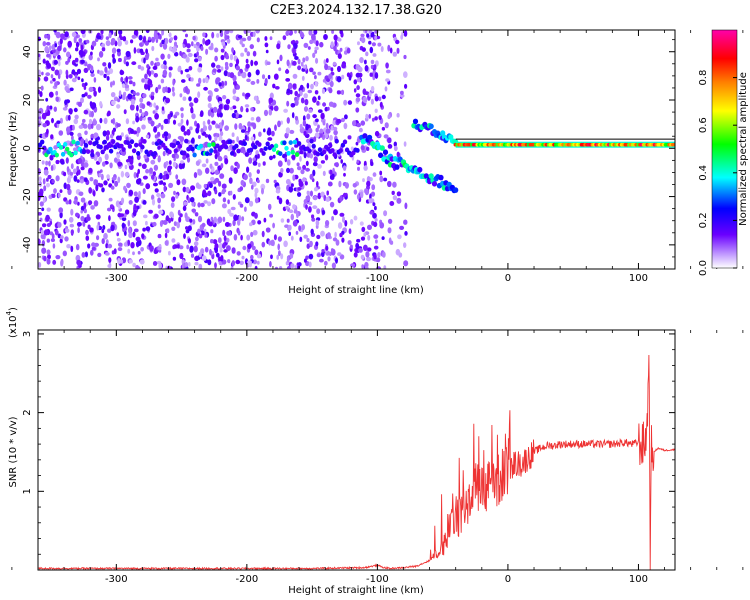  What do you see at coordinates (9, 312) in the screenshot?
I see `snr-multiplier-exponent: 4` at bounding box center [9, 312].